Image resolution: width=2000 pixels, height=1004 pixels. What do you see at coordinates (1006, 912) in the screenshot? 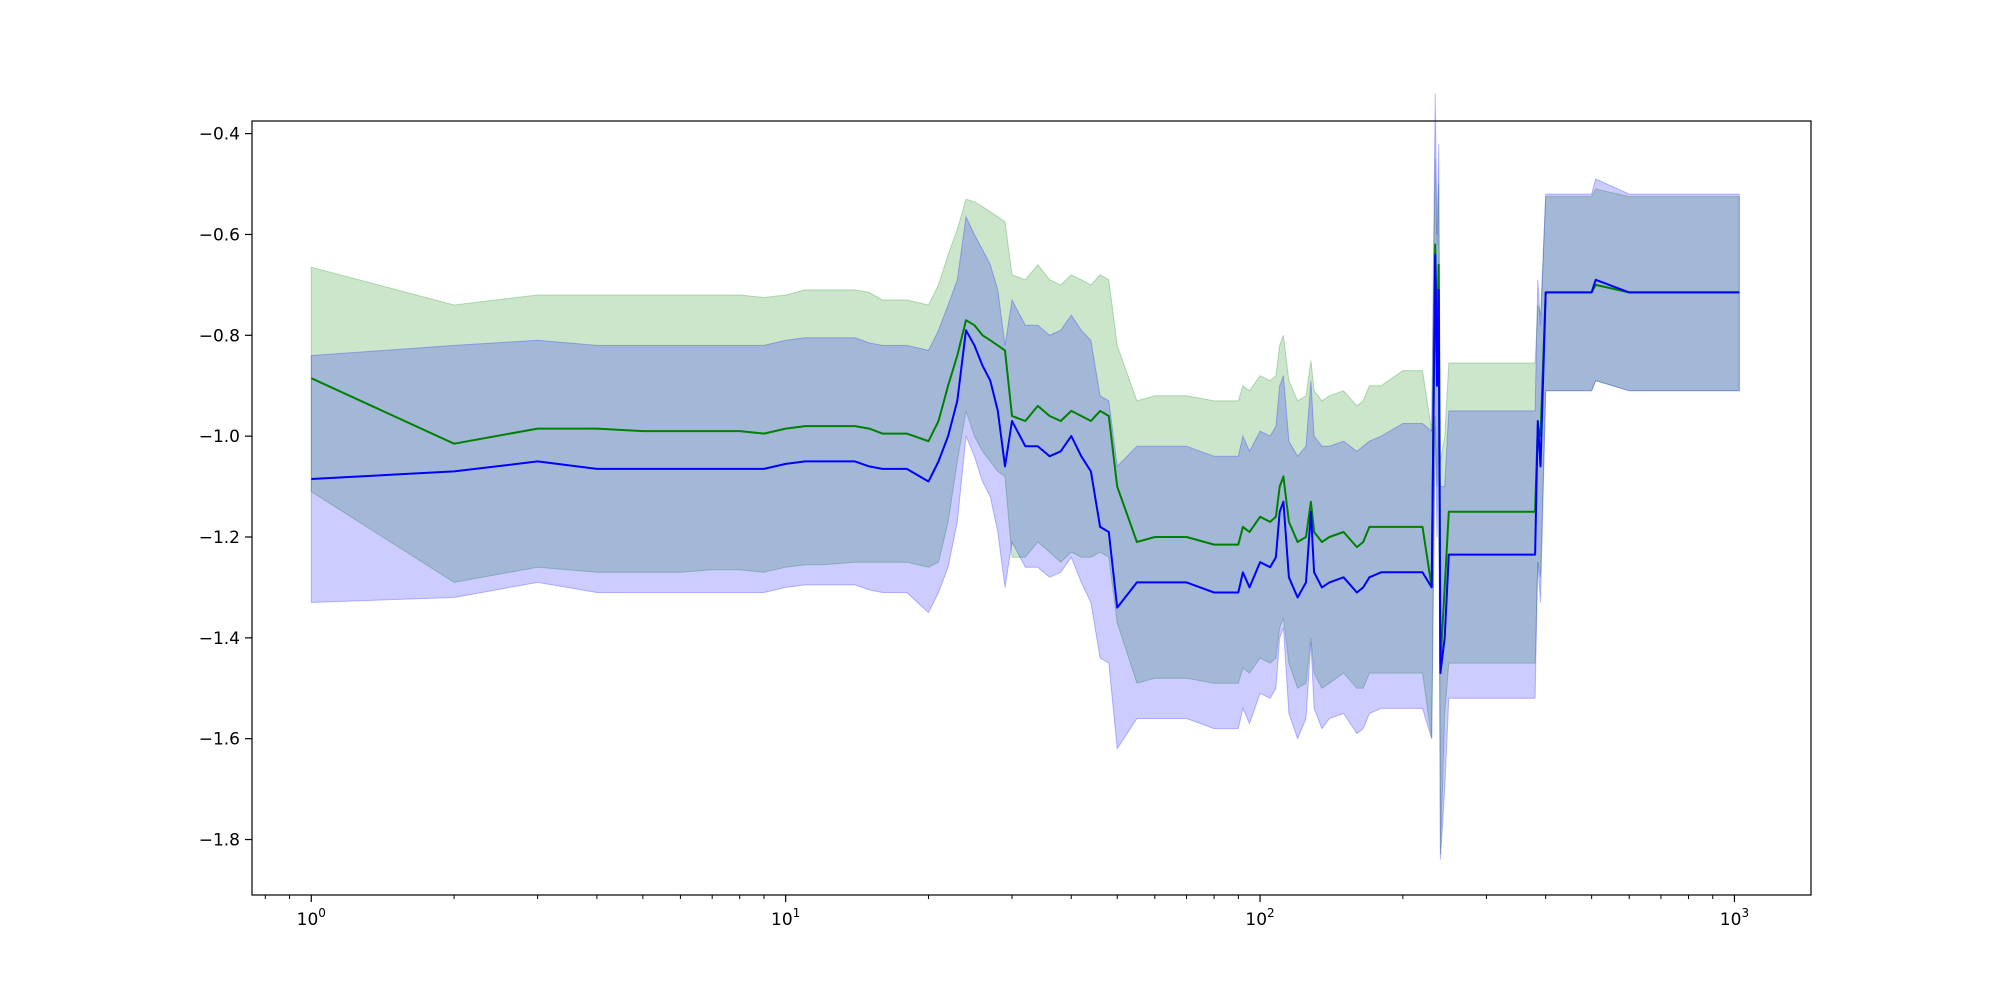
I see `x-axis: 10⁰ 10¹ 10² 10³` at bounding box center [1006, 912].